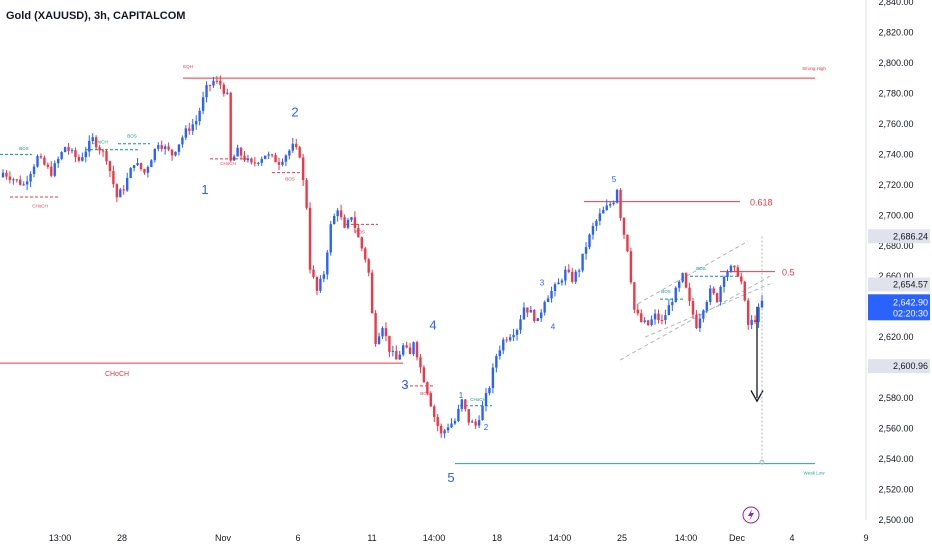 This screenshot has height=550, width=932. What do you see at coordinates (122, 538) in the screenshot?
I see `time-tick-label: 28` at bounding box center [122, 538].